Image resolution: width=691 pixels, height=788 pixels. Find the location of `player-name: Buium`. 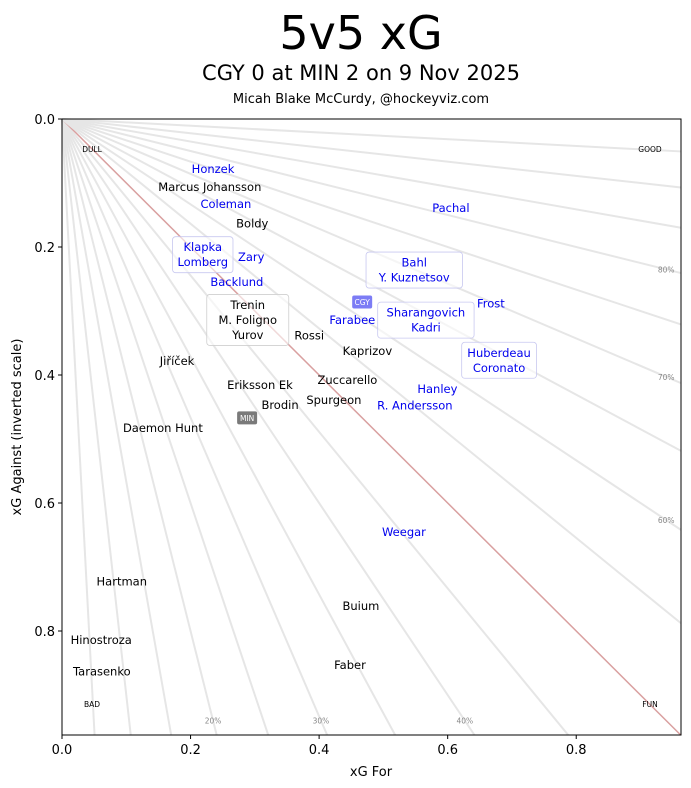

player-name: Buium is located at coordinates (360, 606).